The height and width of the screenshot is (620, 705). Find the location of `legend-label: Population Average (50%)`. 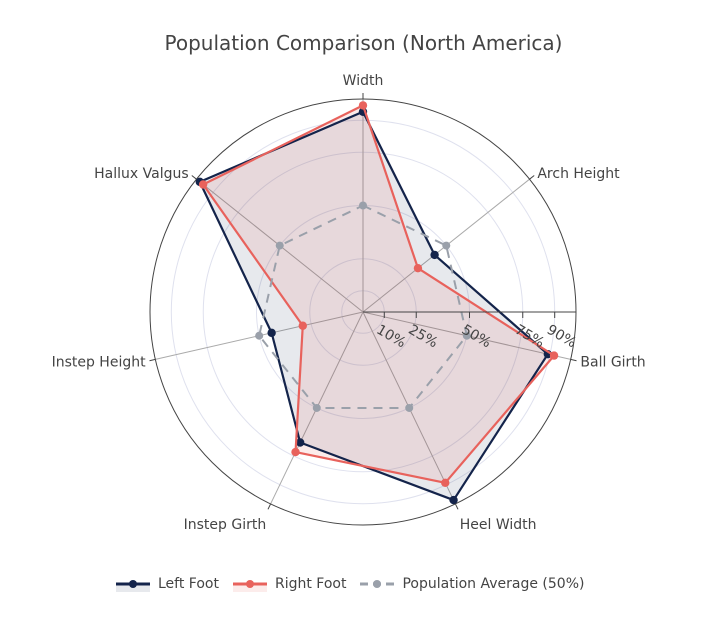

legend-label: Population Average (50%) is located at coordinates (493, 584).